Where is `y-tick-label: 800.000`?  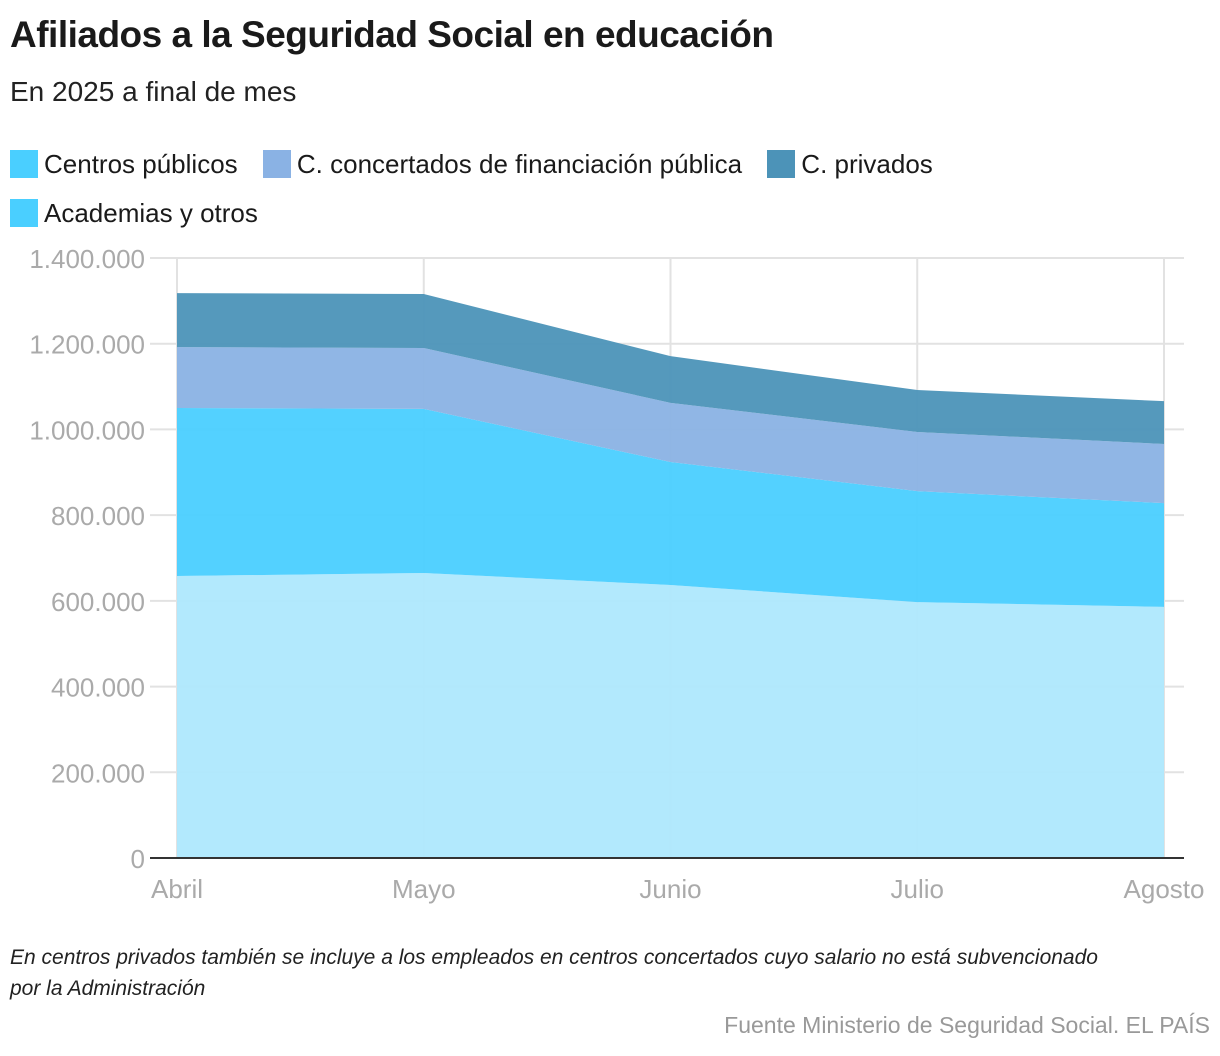 y-tick-label: 800.000 is located at coordinates (98, 516).